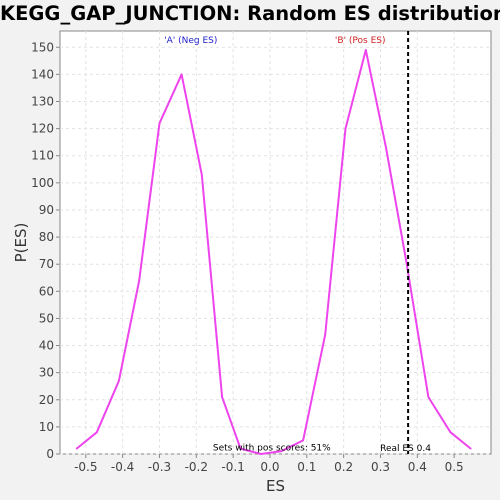 This screenshot has width=500, height=500. Describe the element at coordinates (46, 264) in the screenshot. I see `y-tick-label: 70` at that location.